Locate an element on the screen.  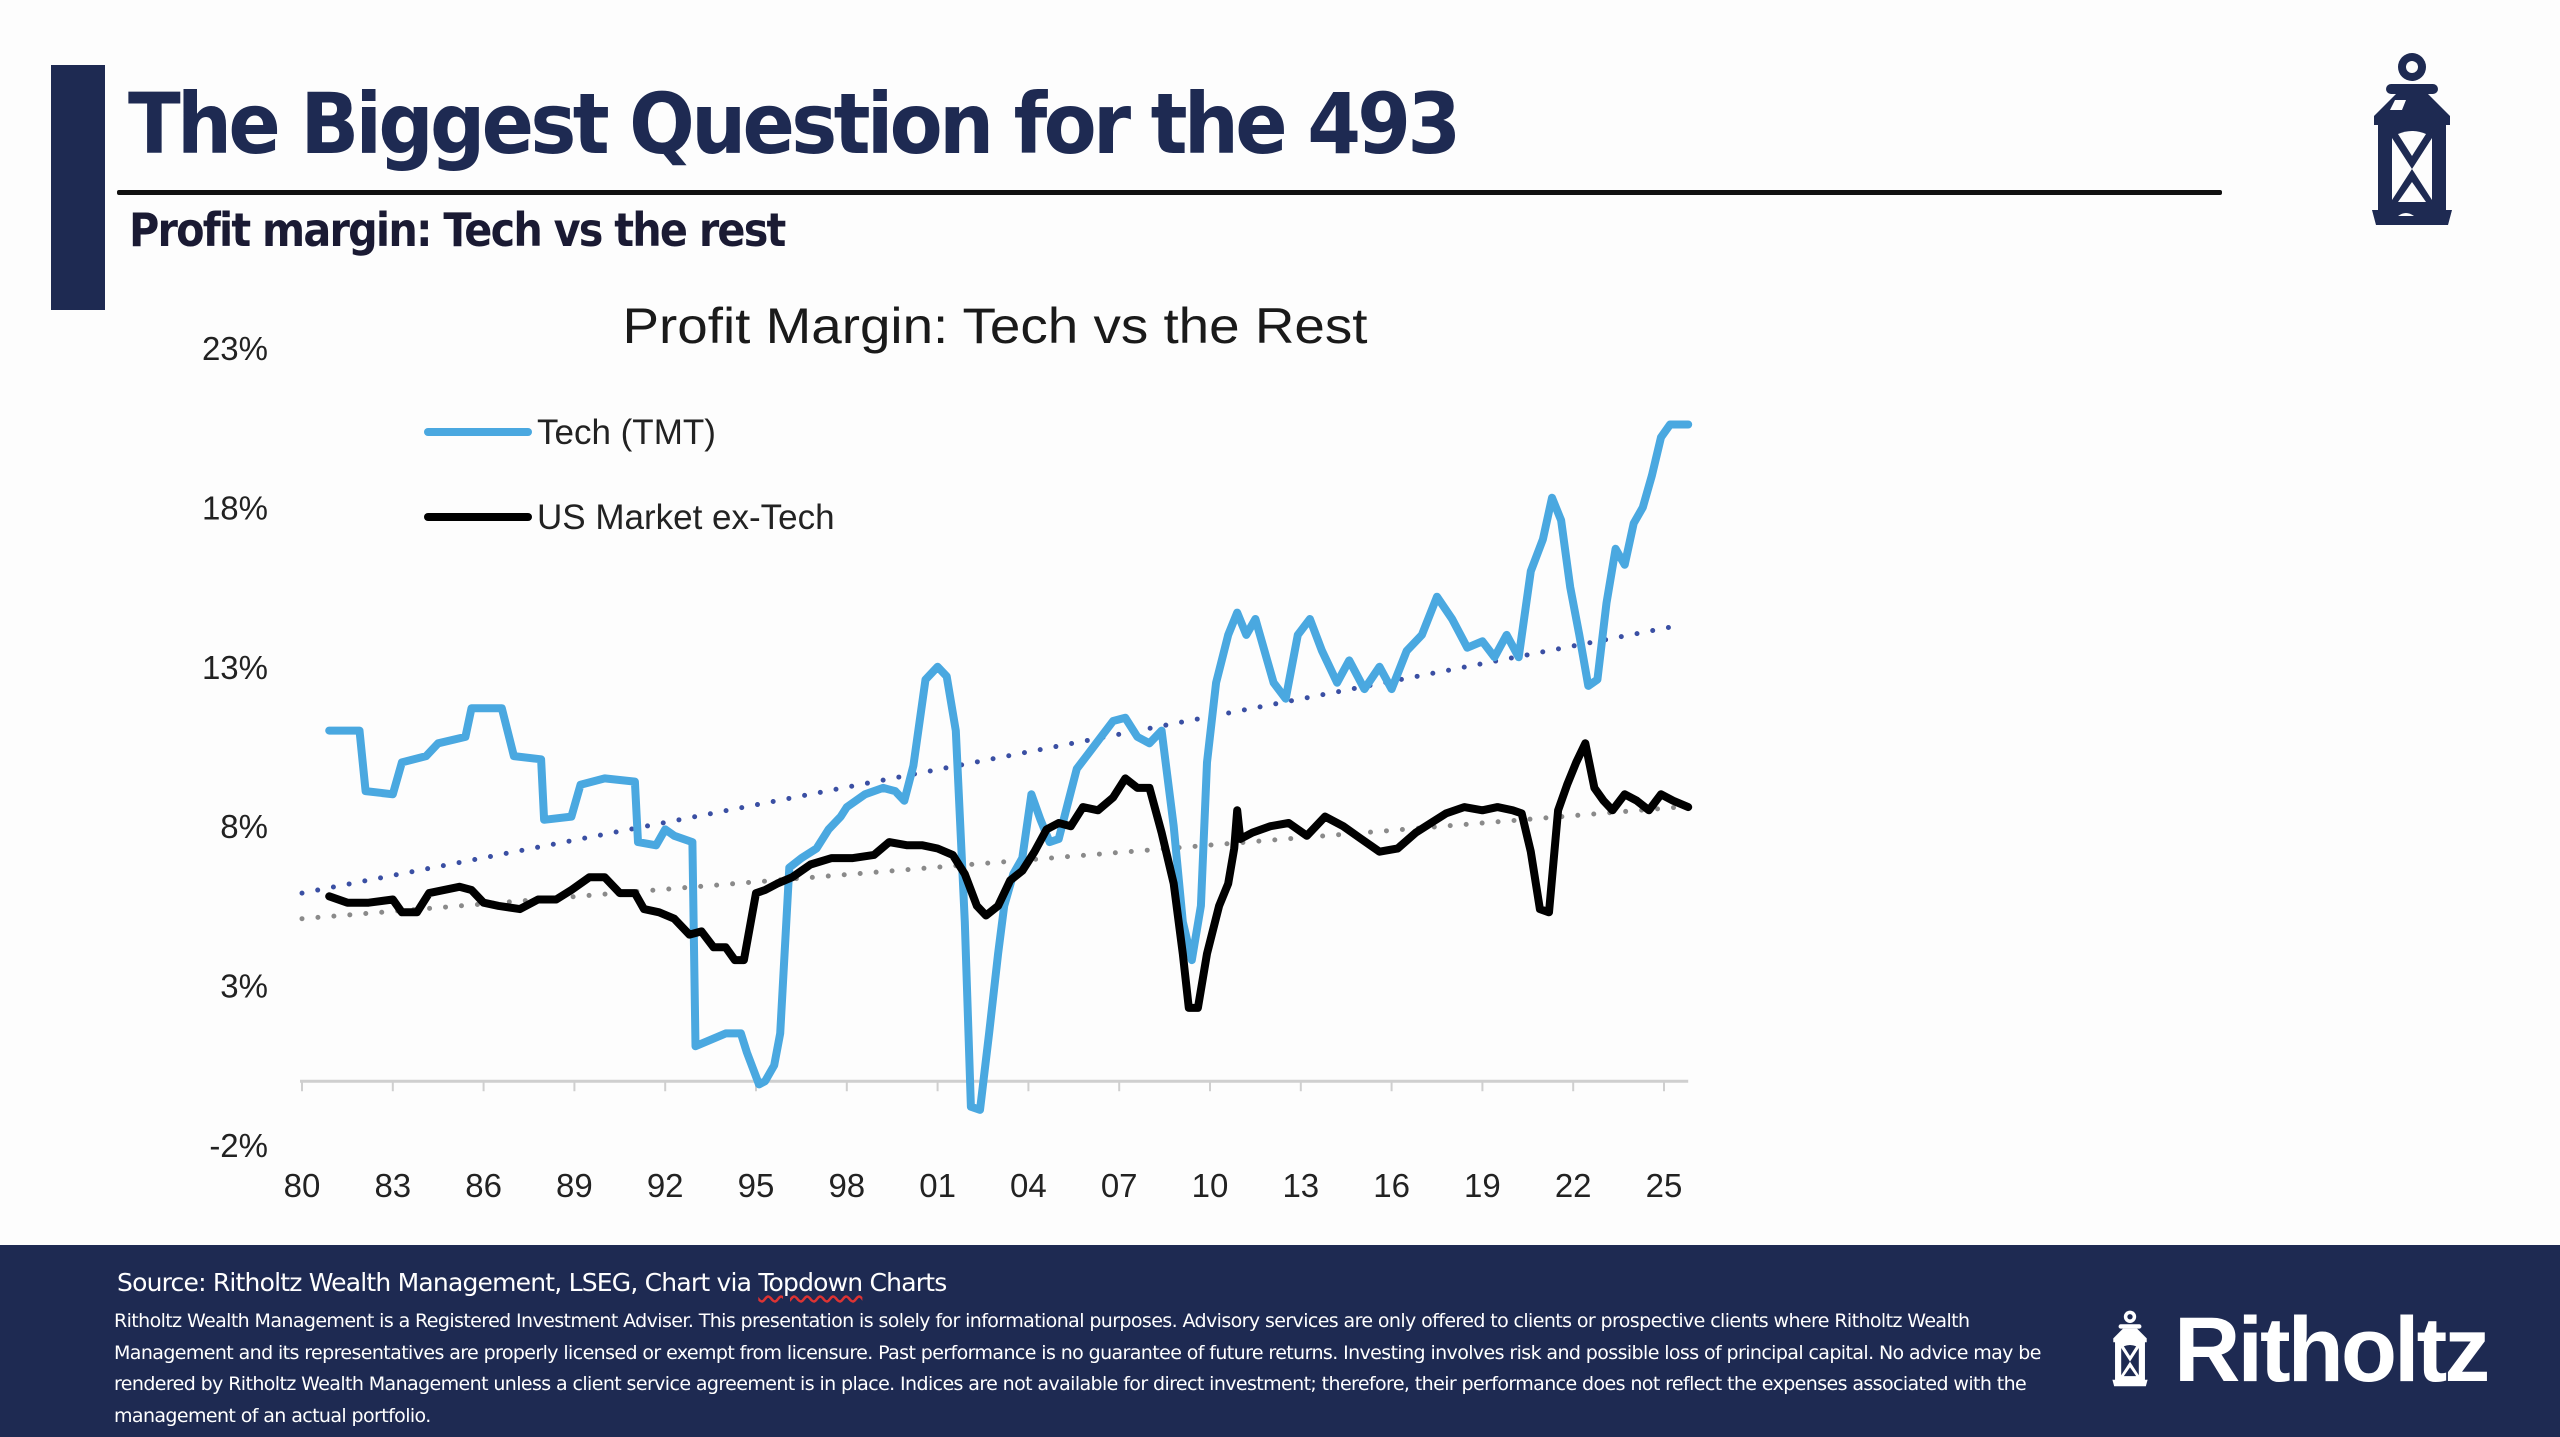
x-tick-label: 83 is located at coordinates (392, 1185).